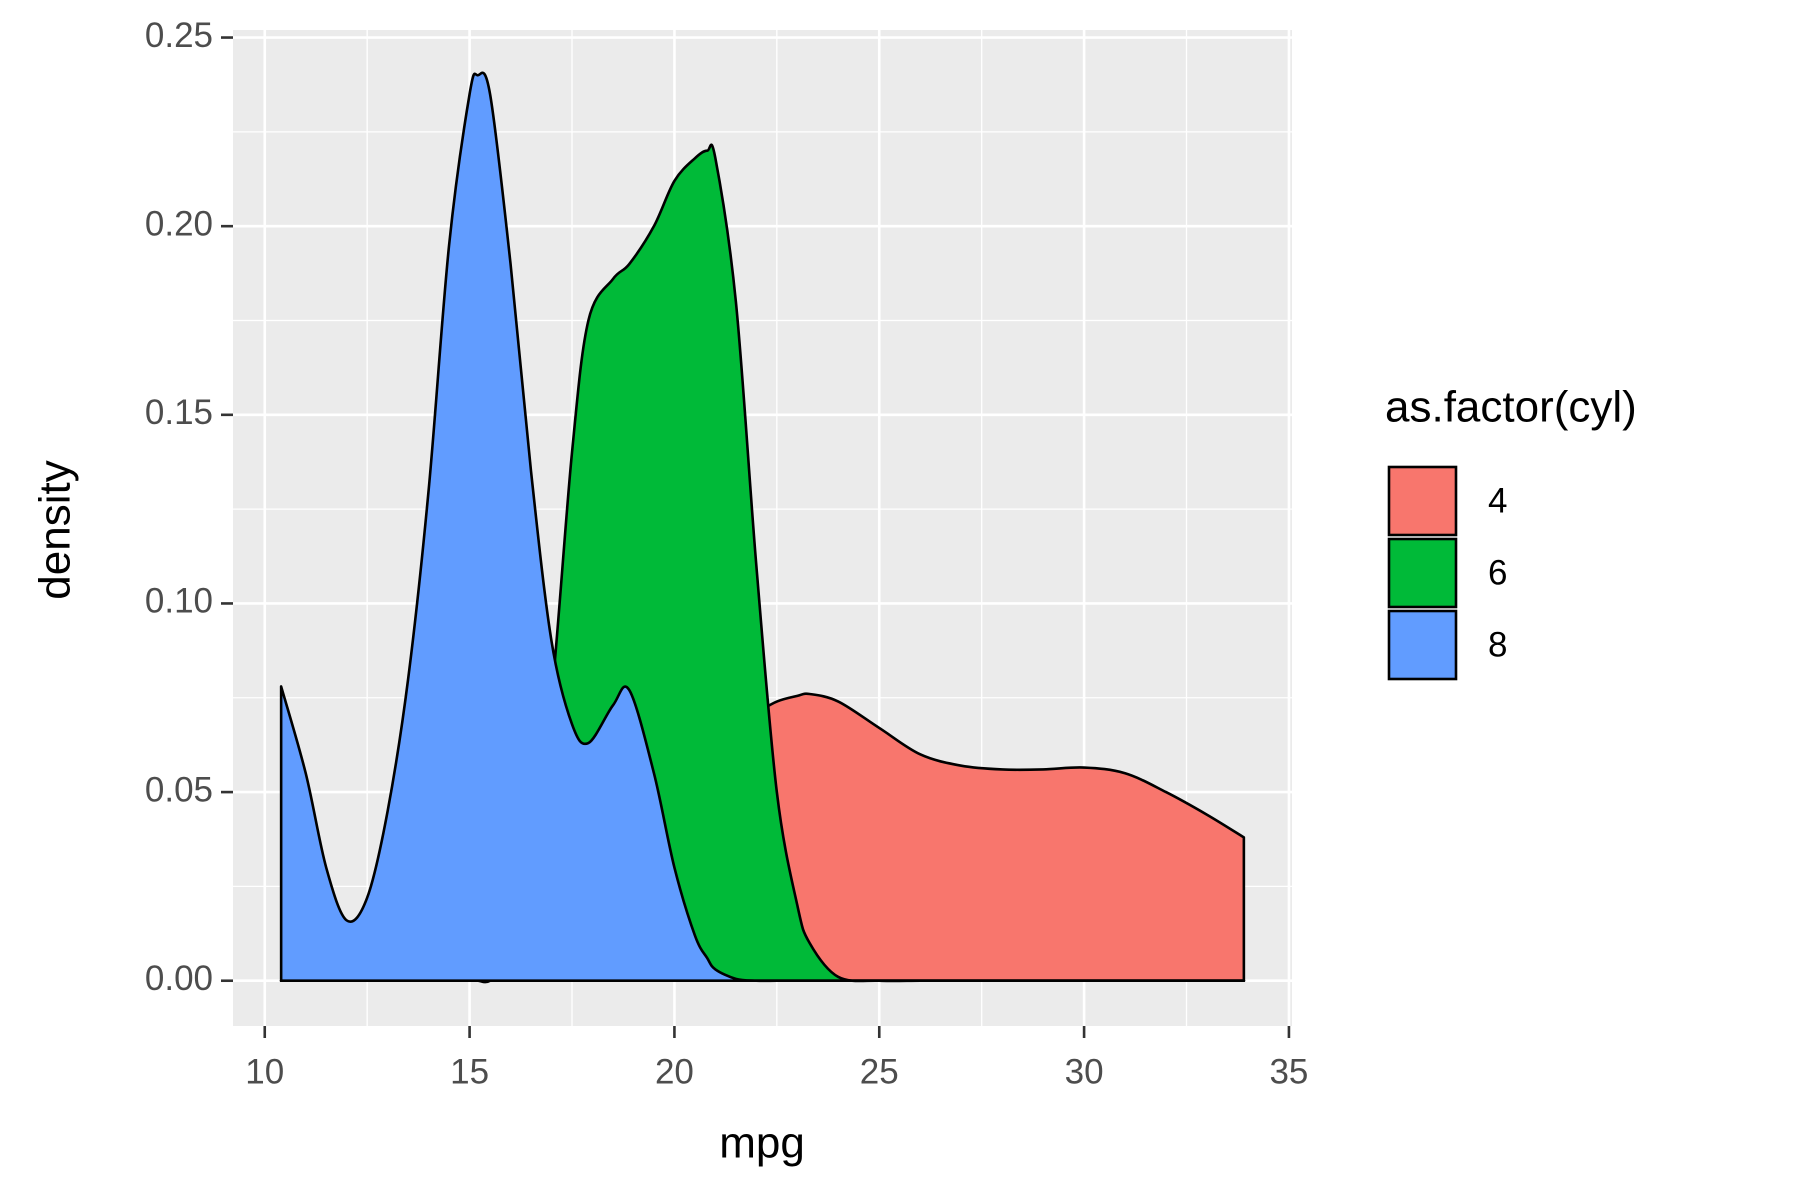 The width and height of the screenshot is (1800, 1200). What do you see at coordinates (1511, 407) in the screenshot?
I see `legend-title: as.factor(cyl)` at bounding box center [1511, 407].